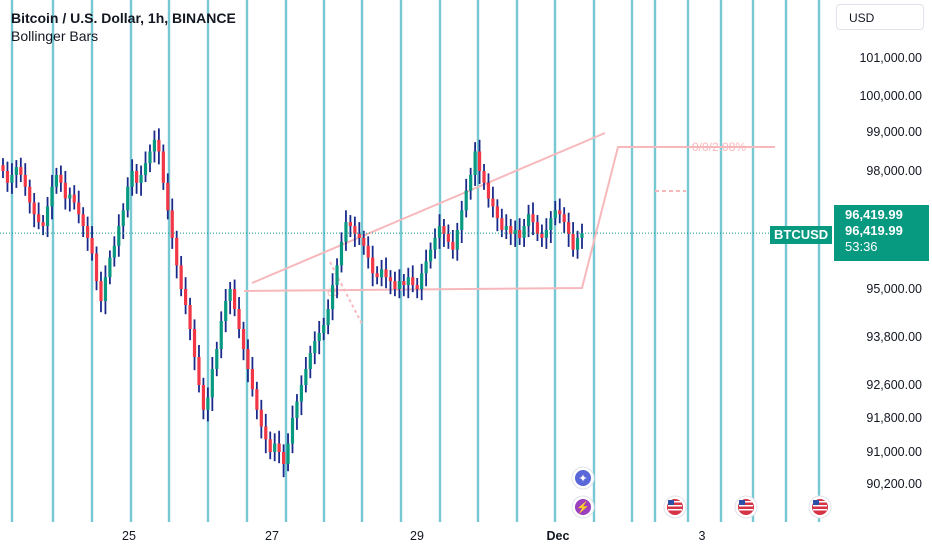 The height and width of the screenshot is (550, 932). Describe the element at coordinates (801, 234) in the screenshot. I see `symbol-label: BTCUSD` at that location.